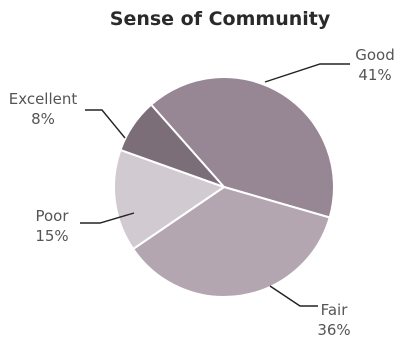 This screenshot has width=399, height=343. What do you see at coordinates (172, 145) in the screenshot?
I see `pie-slice-excellent` at bounding box center [172, 145].